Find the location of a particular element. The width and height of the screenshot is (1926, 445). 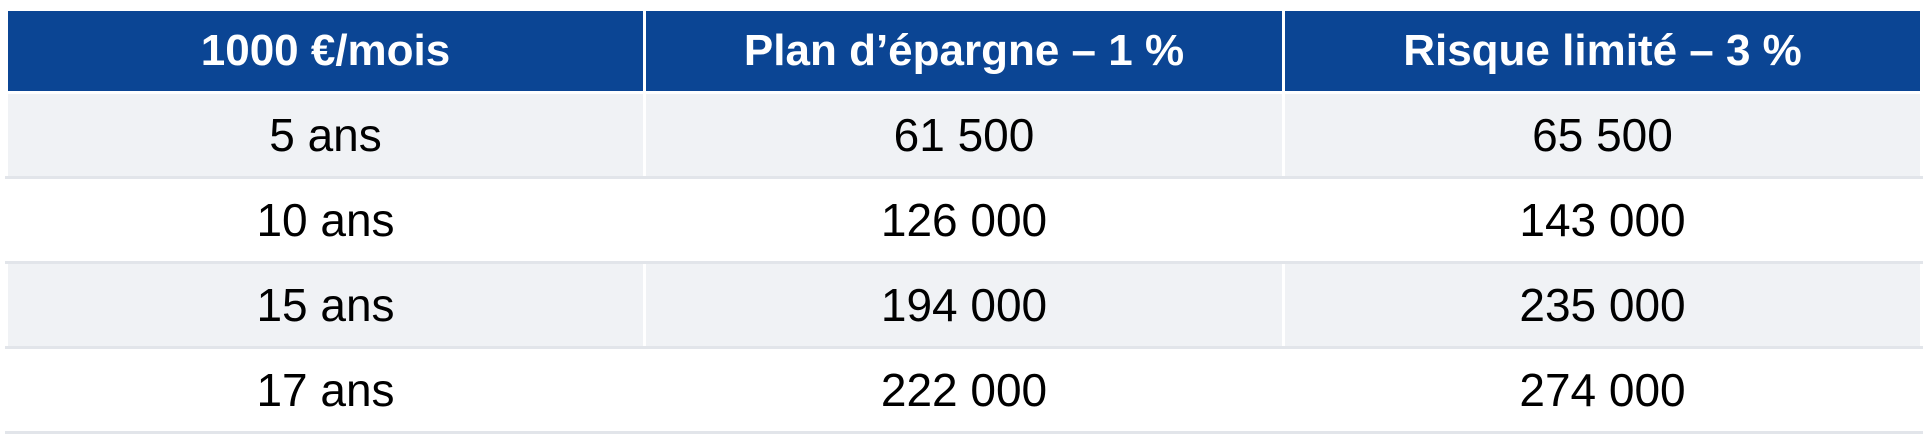

savings-plan-value: 222 000 is located at coordinates (964, 390).